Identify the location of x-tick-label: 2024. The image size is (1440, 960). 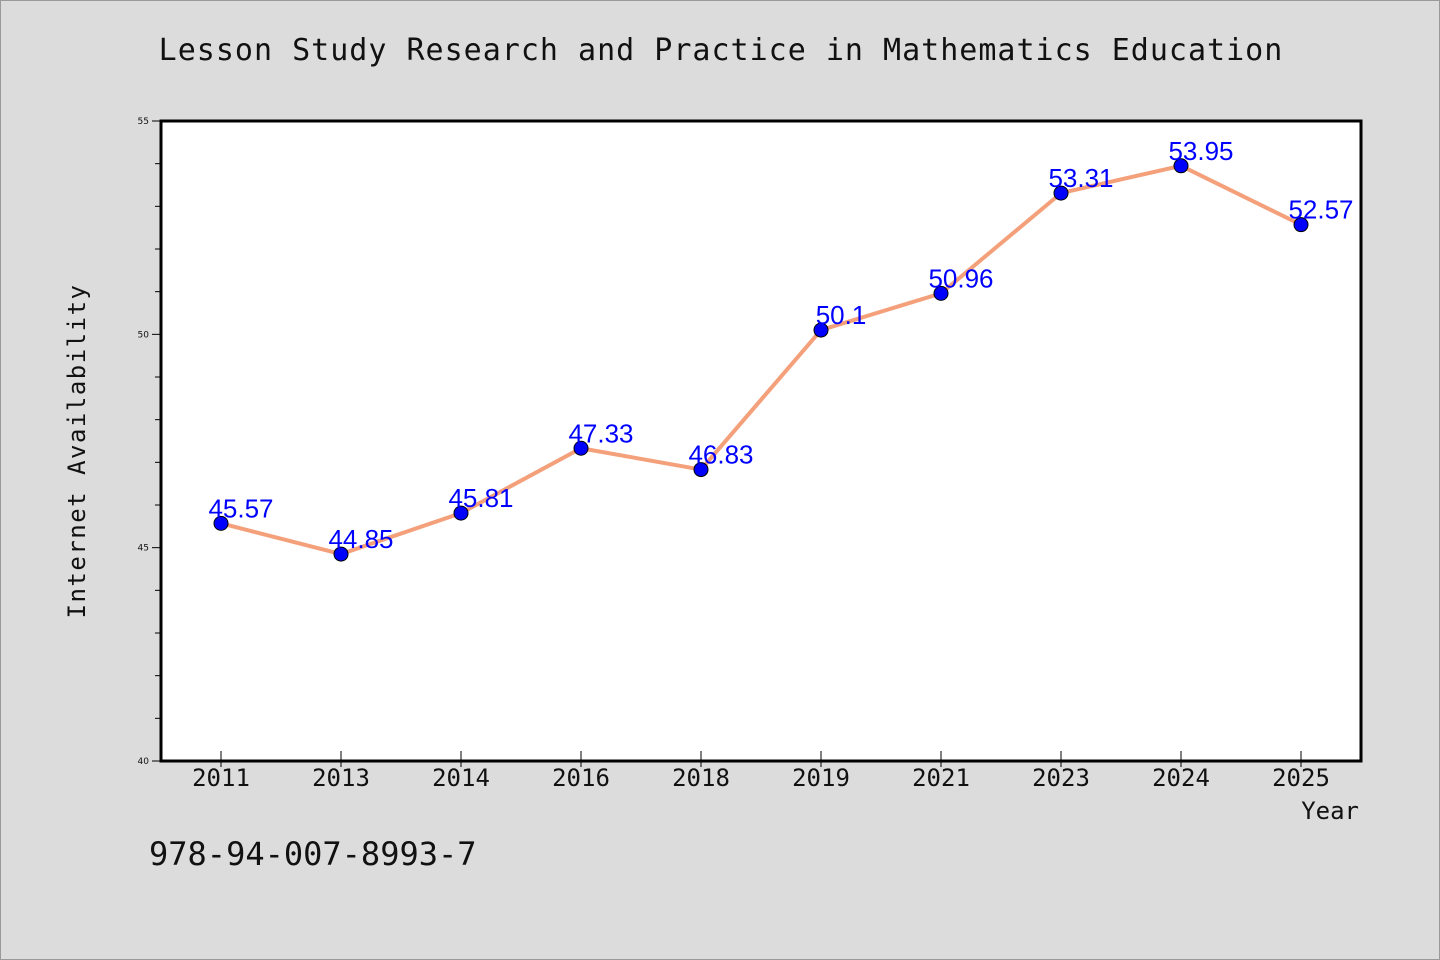
(1181, 778).